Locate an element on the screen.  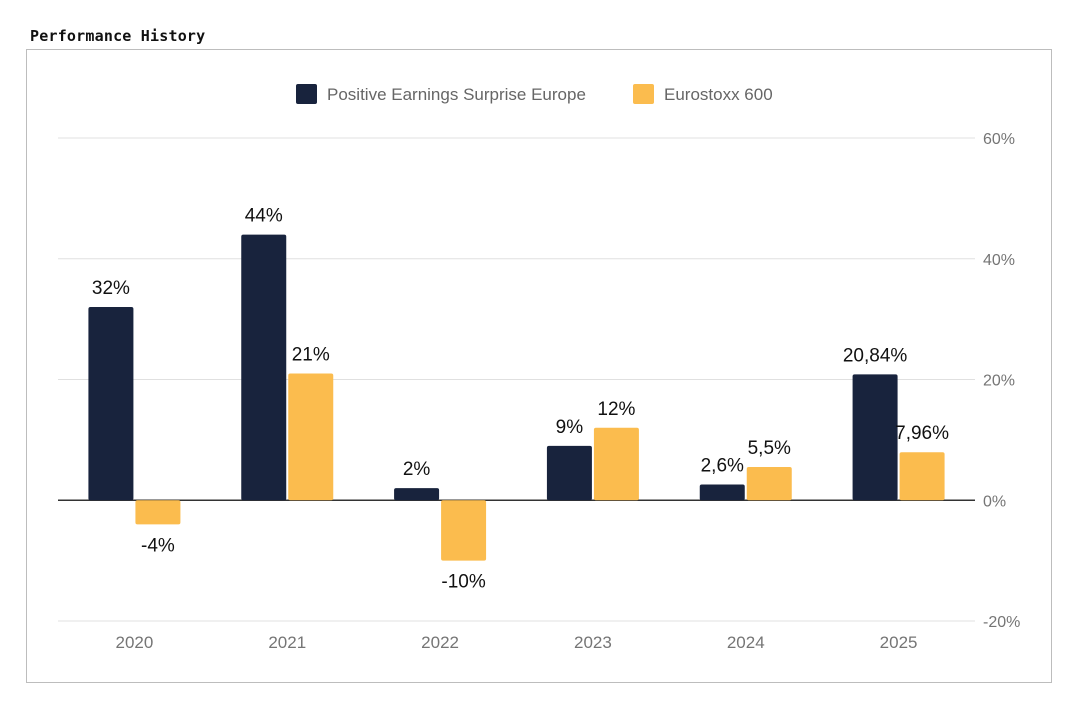
page-title: Performance History is located at coordinates (118, 36).